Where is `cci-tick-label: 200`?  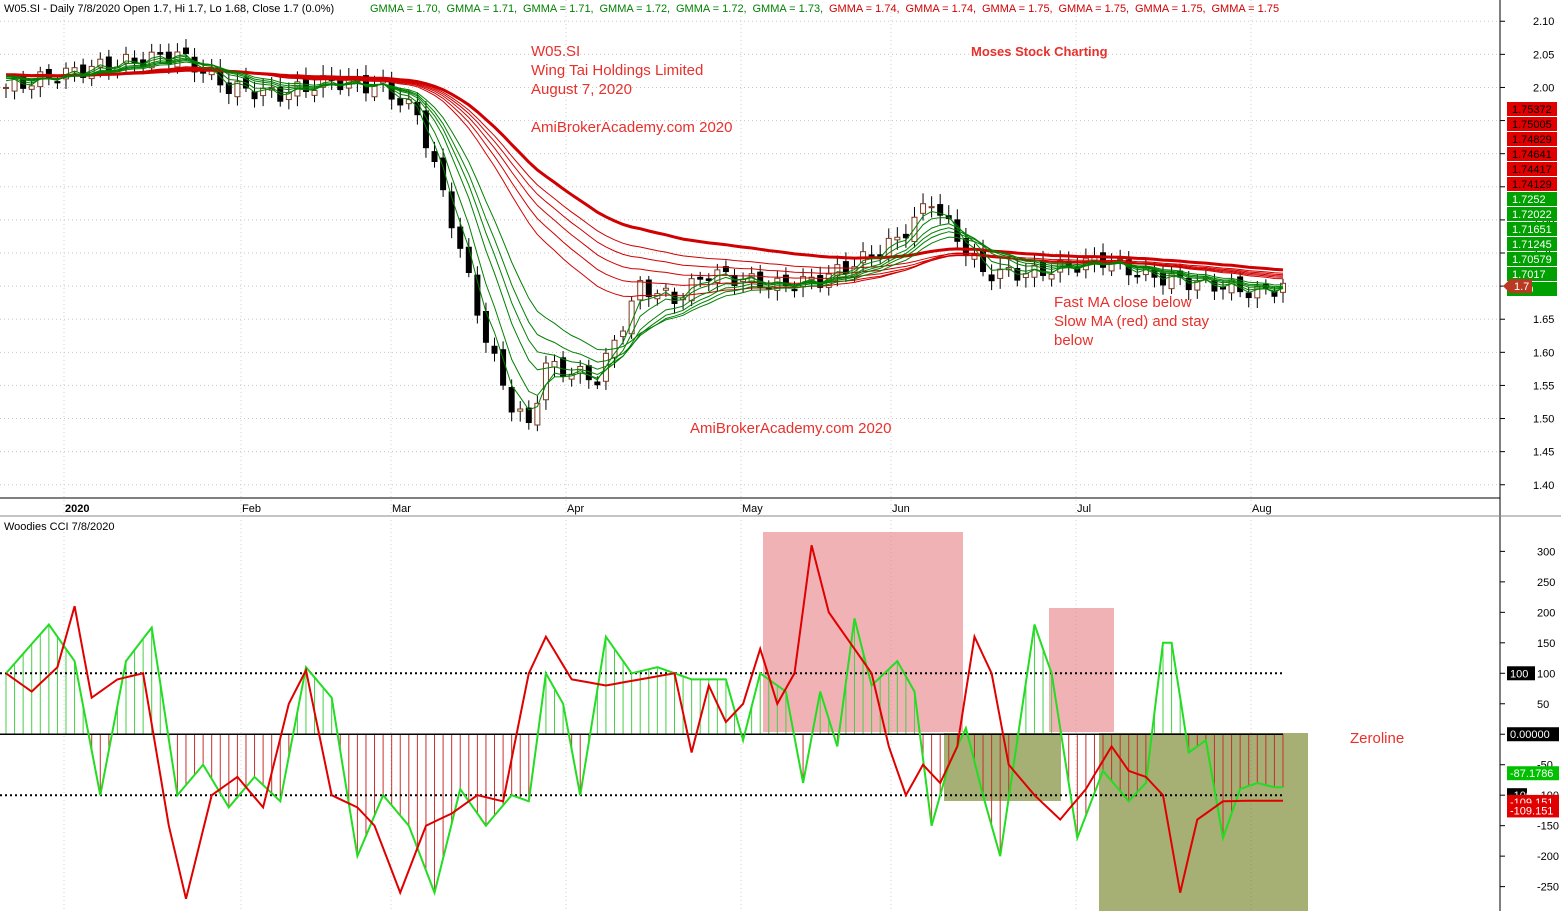
cci-tick-label: 200 is located at coordinates (1546, 613).